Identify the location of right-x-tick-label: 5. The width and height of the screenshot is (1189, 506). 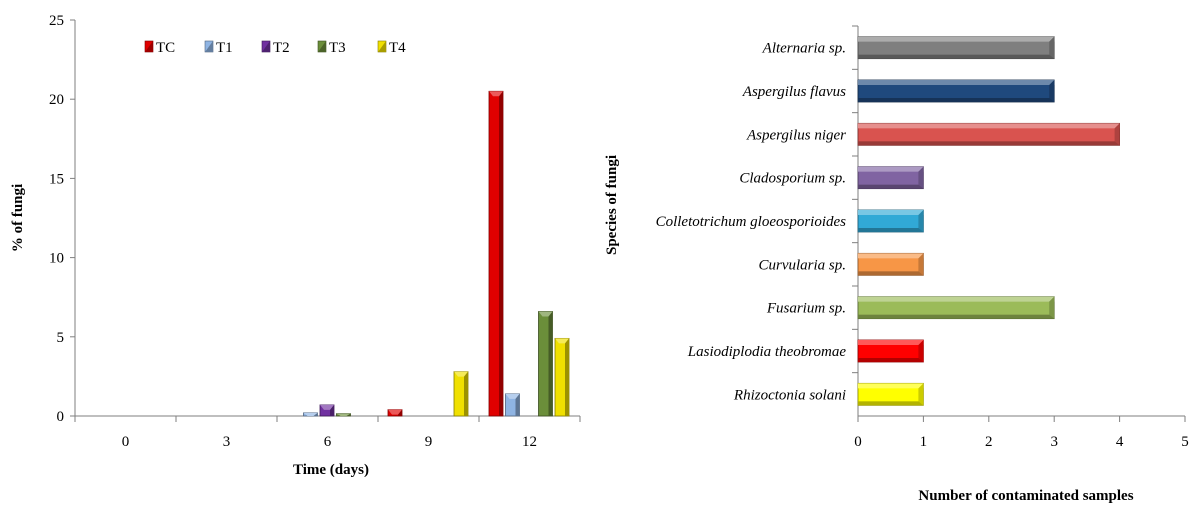
(1185, 442).